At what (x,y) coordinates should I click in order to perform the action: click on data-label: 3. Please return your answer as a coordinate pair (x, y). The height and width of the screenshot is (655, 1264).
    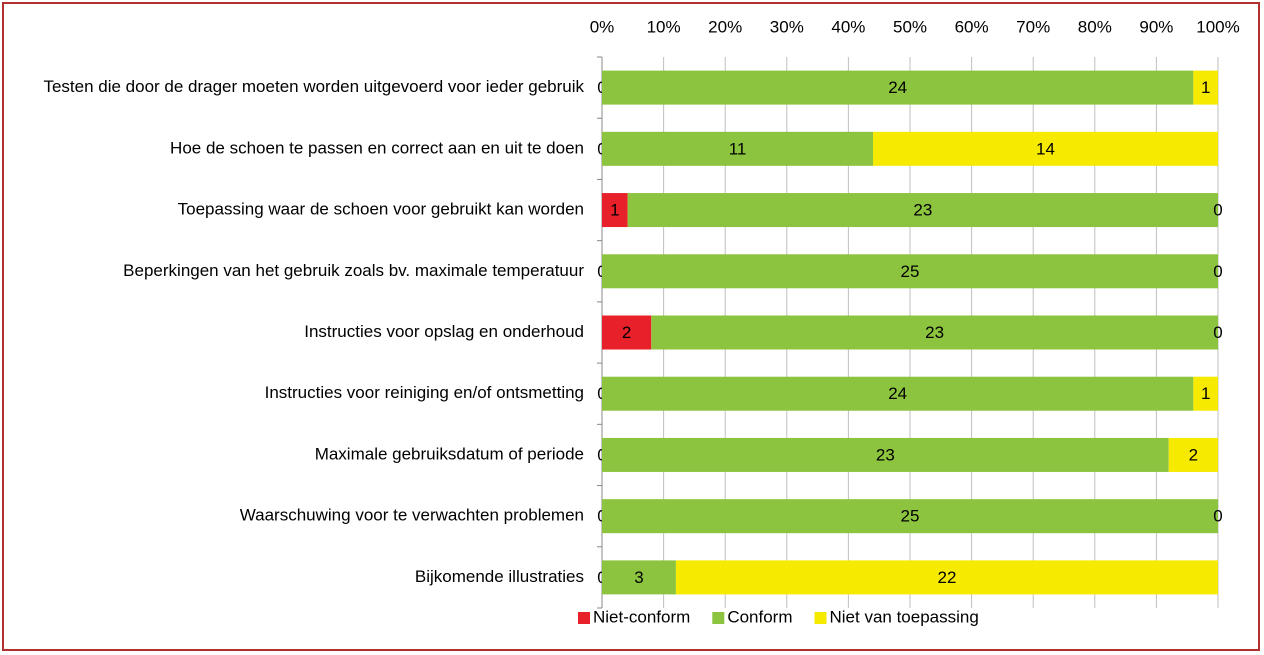
    Looking at the image, I should click on (638, 577).